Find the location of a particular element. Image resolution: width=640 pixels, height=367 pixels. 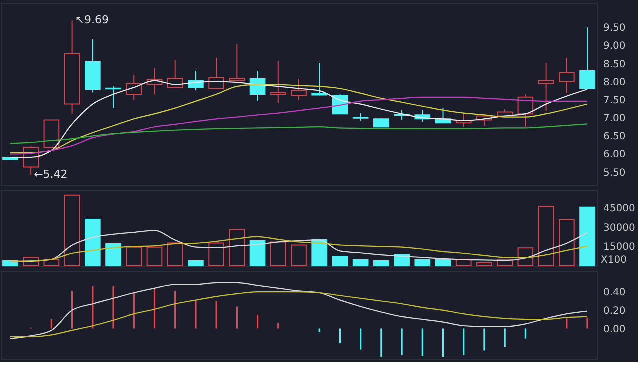

y-tick-label: 0.00 is located at coordinates (615, 330).